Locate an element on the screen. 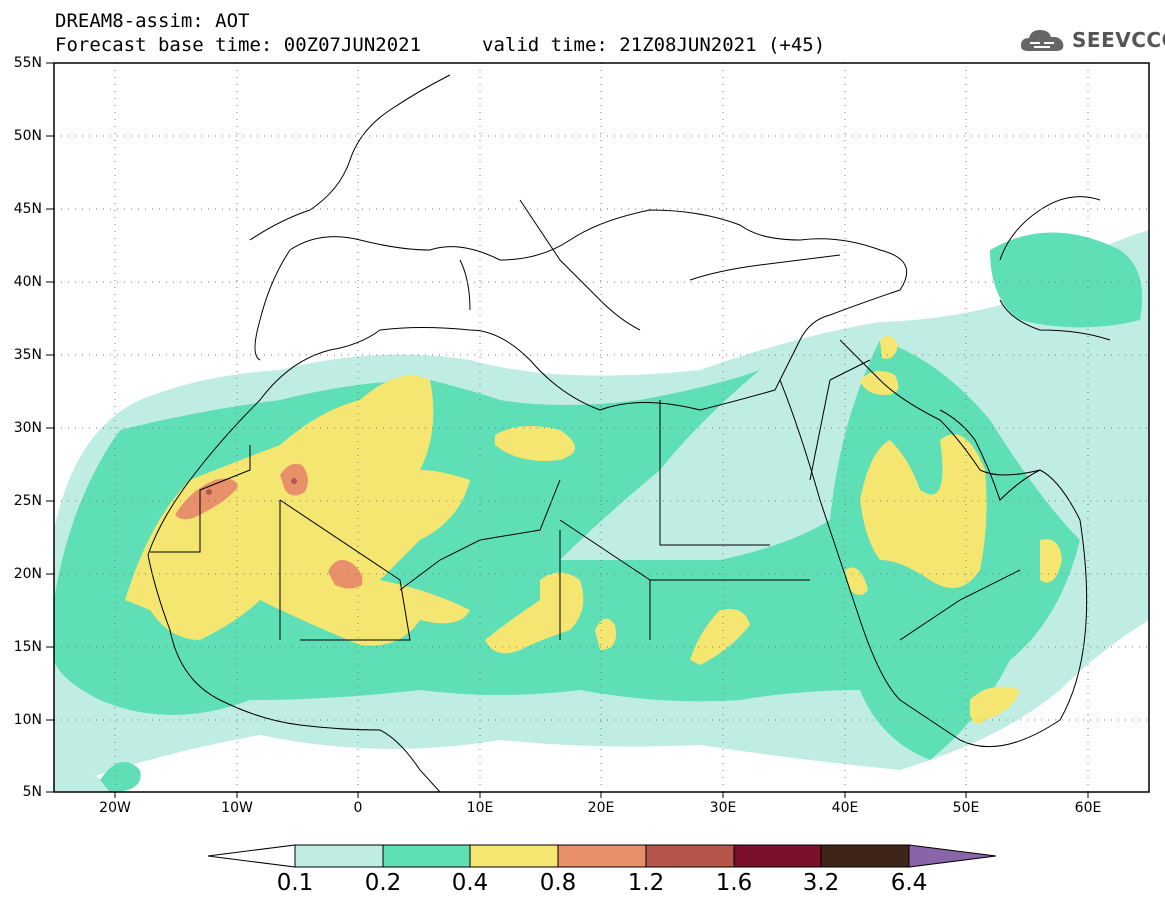 This screenshot has height=905, width=1165. coastline-sahel is located at coordinates (294, 673).